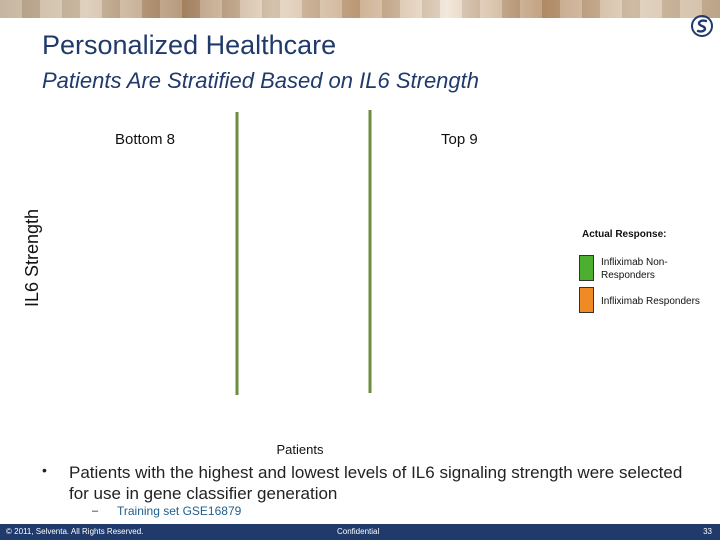 The height and width of the screenshot is (540, 720). I want to click on x-axis-title: Patients, so click(300, 449).